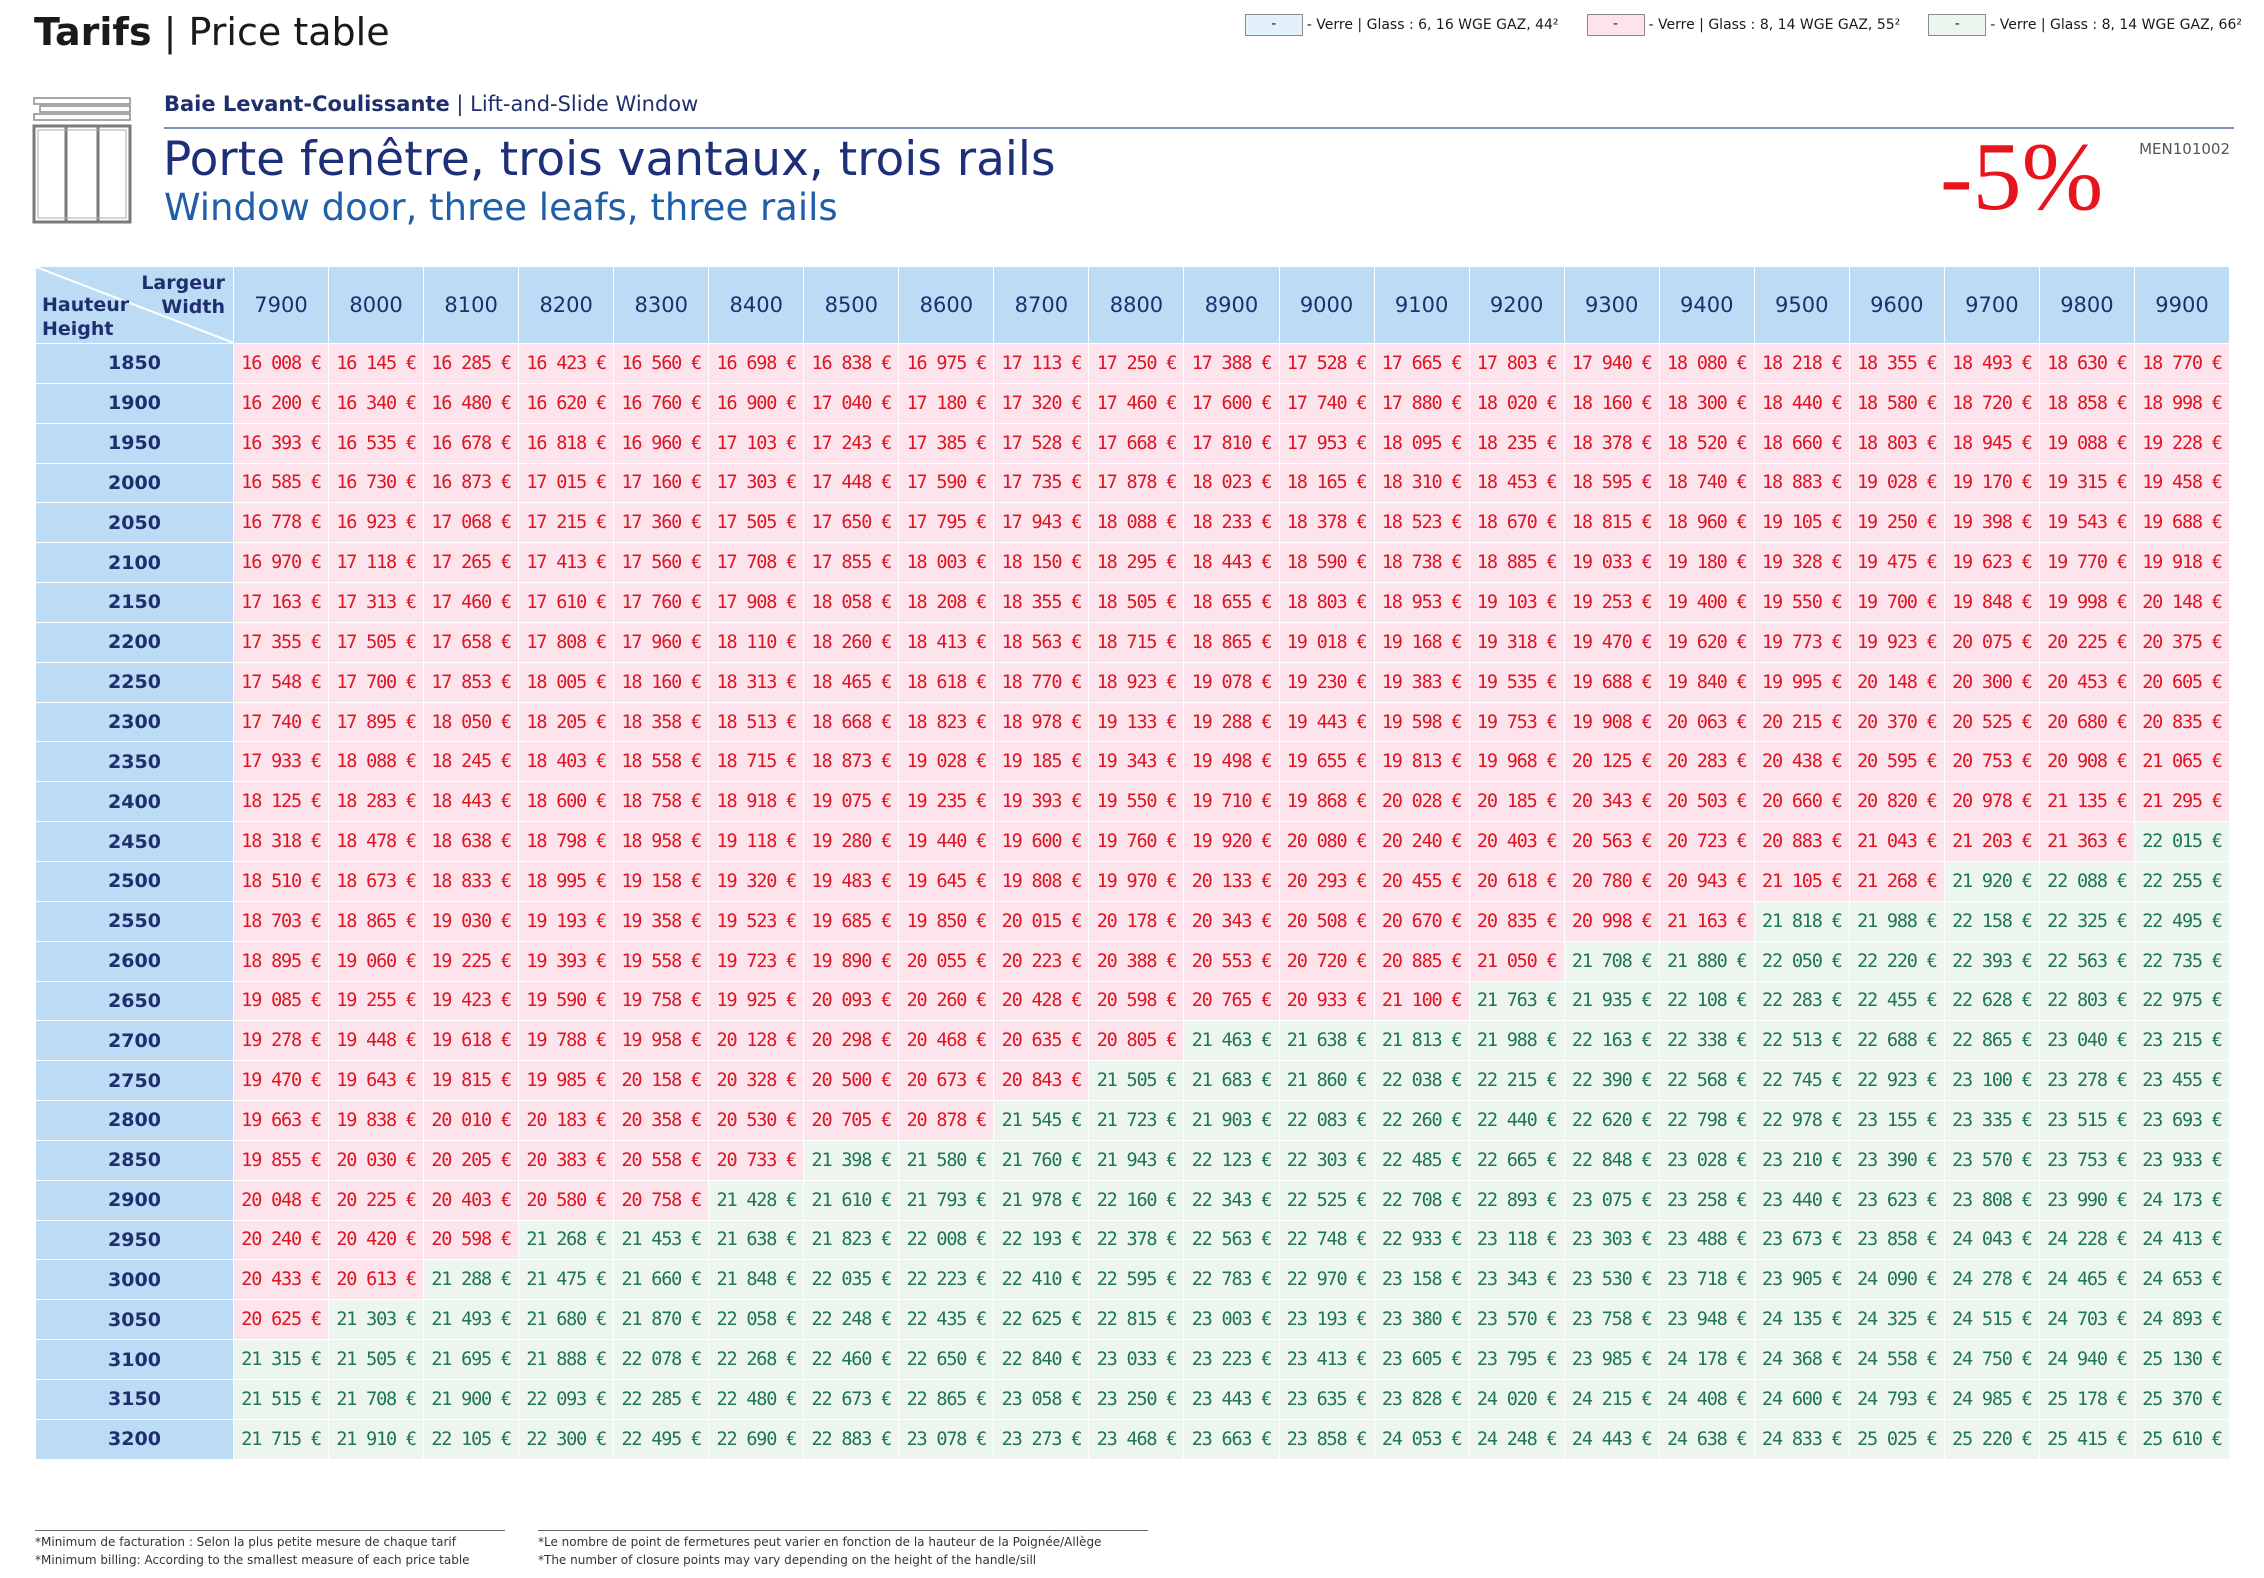  What do you see at coordinates (1231, 1439) in the screenshot?
I see `price-cell: 23 663 €` at bounding box center [1231, 1439].